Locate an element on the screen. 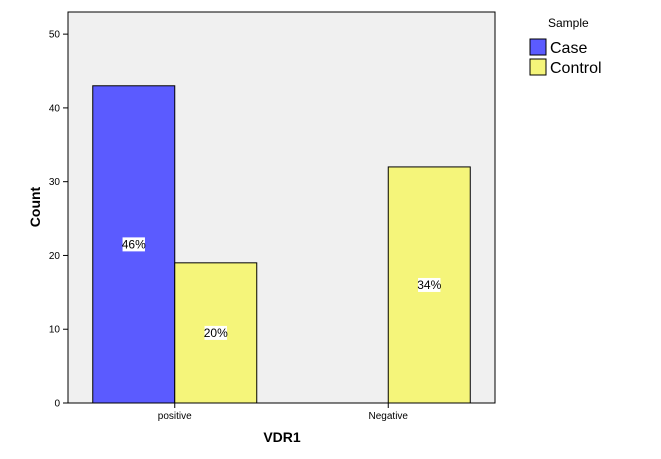 Image resolution: width=661 pixels, height=459 pixels. legend-label-case: Case is located at coordinates (568, 48).